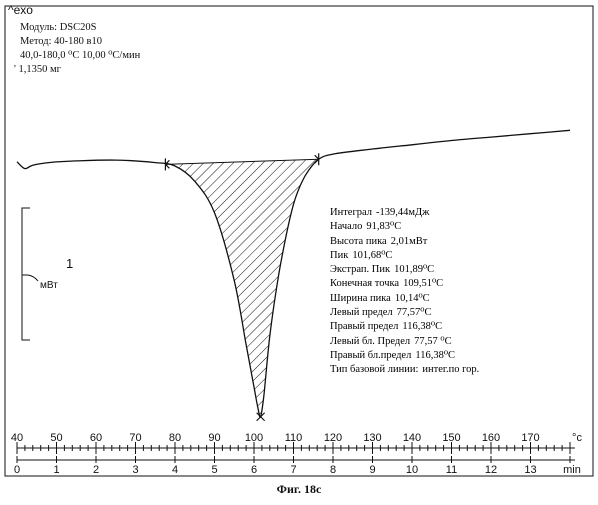  Describe the element at coordinates (414, 313) in the screenshot. I see `result-value: 77,57⁰C` at that location.